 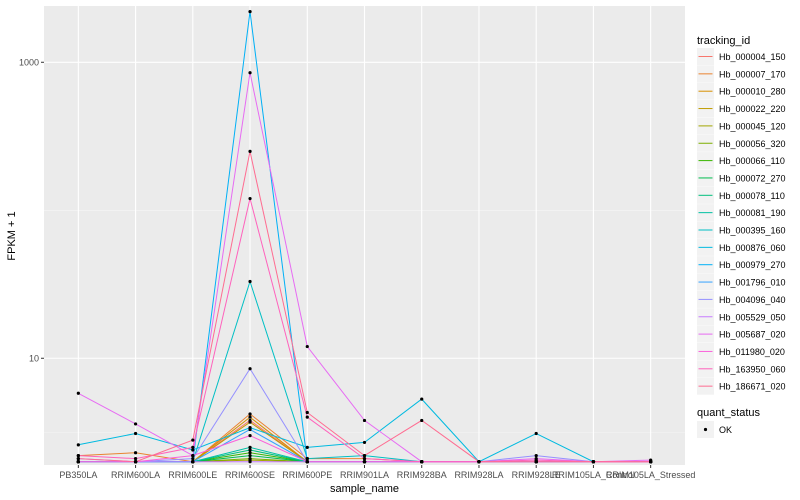 What do you see at coordinates (752, 126) in the screenshot?
I see `legend-label-Hb_000045_120: Hb_000045_120` at bounding box center [752, 126].